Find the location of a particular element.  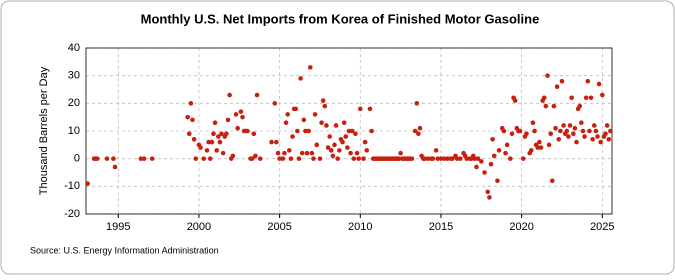

x-tick-label: 2020 is located at coordinates (521, 227).